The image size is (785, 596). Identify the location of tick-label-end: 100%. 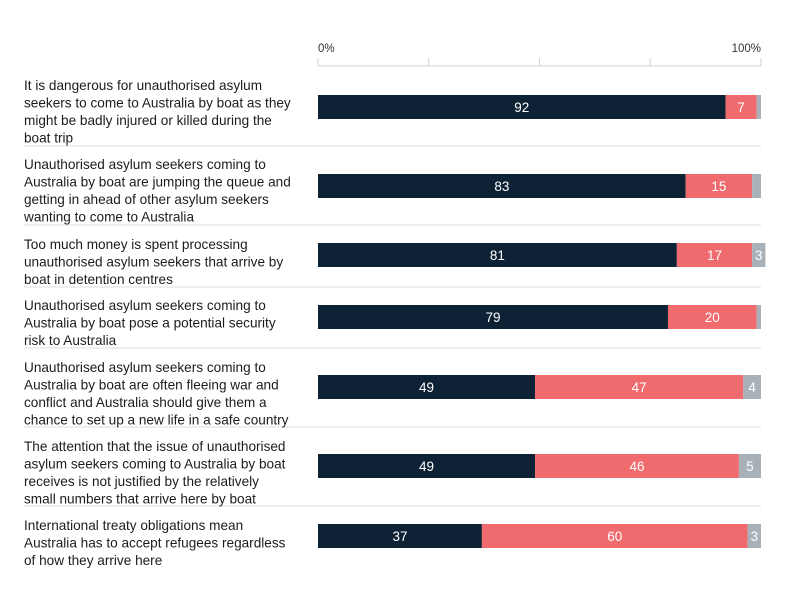
(746, 49).